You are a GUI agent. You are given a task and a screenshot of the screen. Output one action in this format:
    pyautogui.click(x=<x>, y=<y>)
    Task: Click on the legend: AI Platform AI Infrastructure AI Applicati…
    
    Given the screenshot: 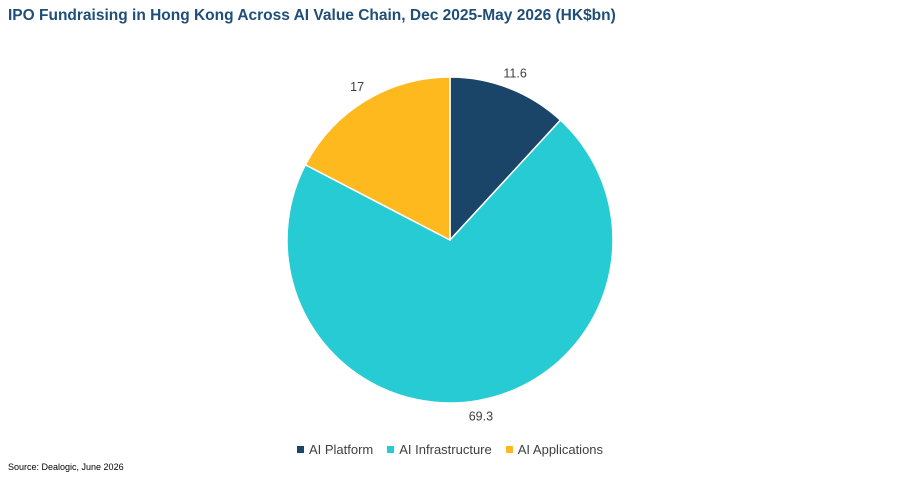 What is the action you would take?
    pyautogui.click(x=450, y=449)
    